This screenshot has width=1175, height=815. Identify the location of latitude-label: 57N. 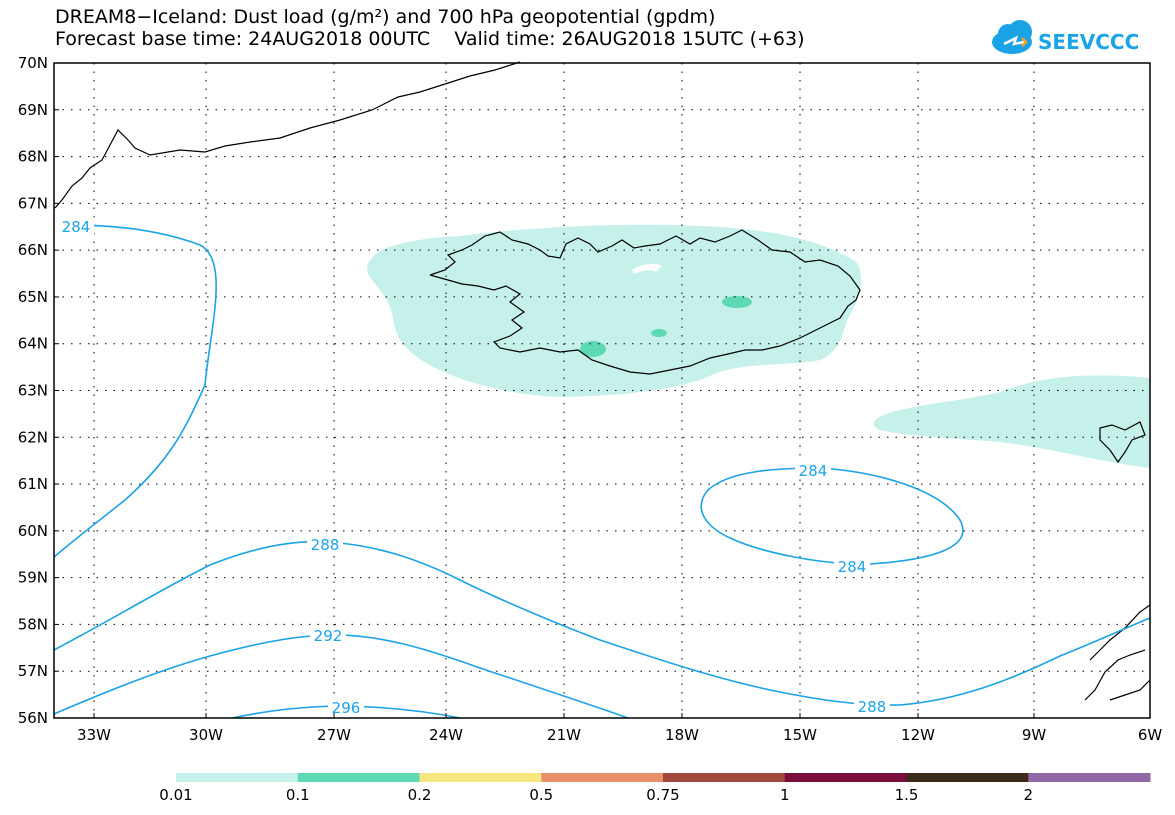
(33, 671).